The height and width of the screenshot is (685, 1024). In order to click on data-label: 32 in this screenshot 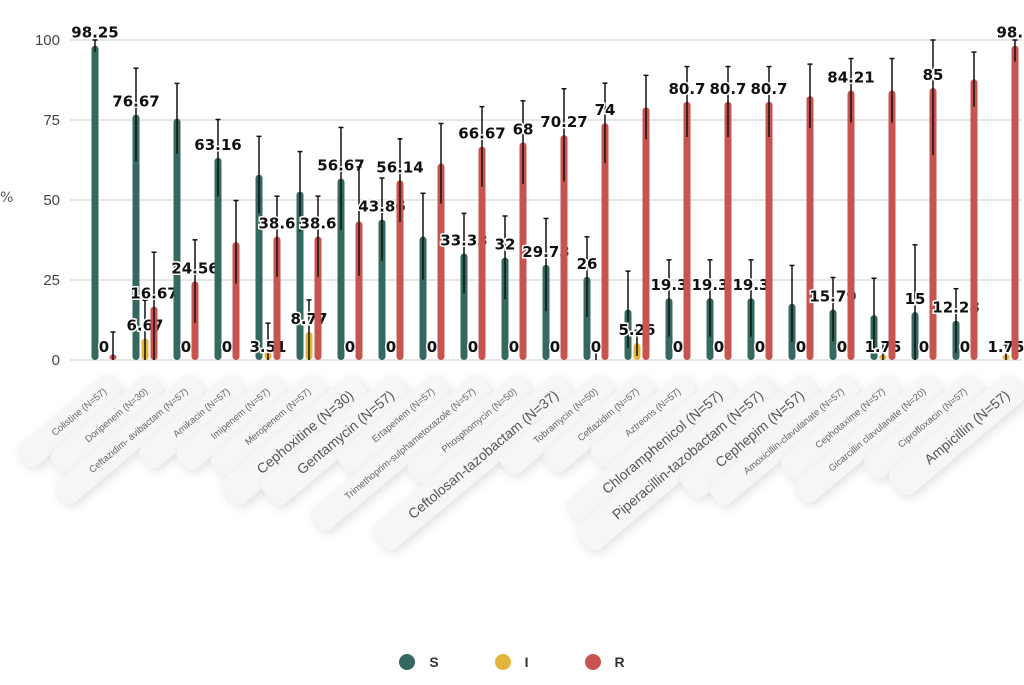, I will do `click(505, 245)`.